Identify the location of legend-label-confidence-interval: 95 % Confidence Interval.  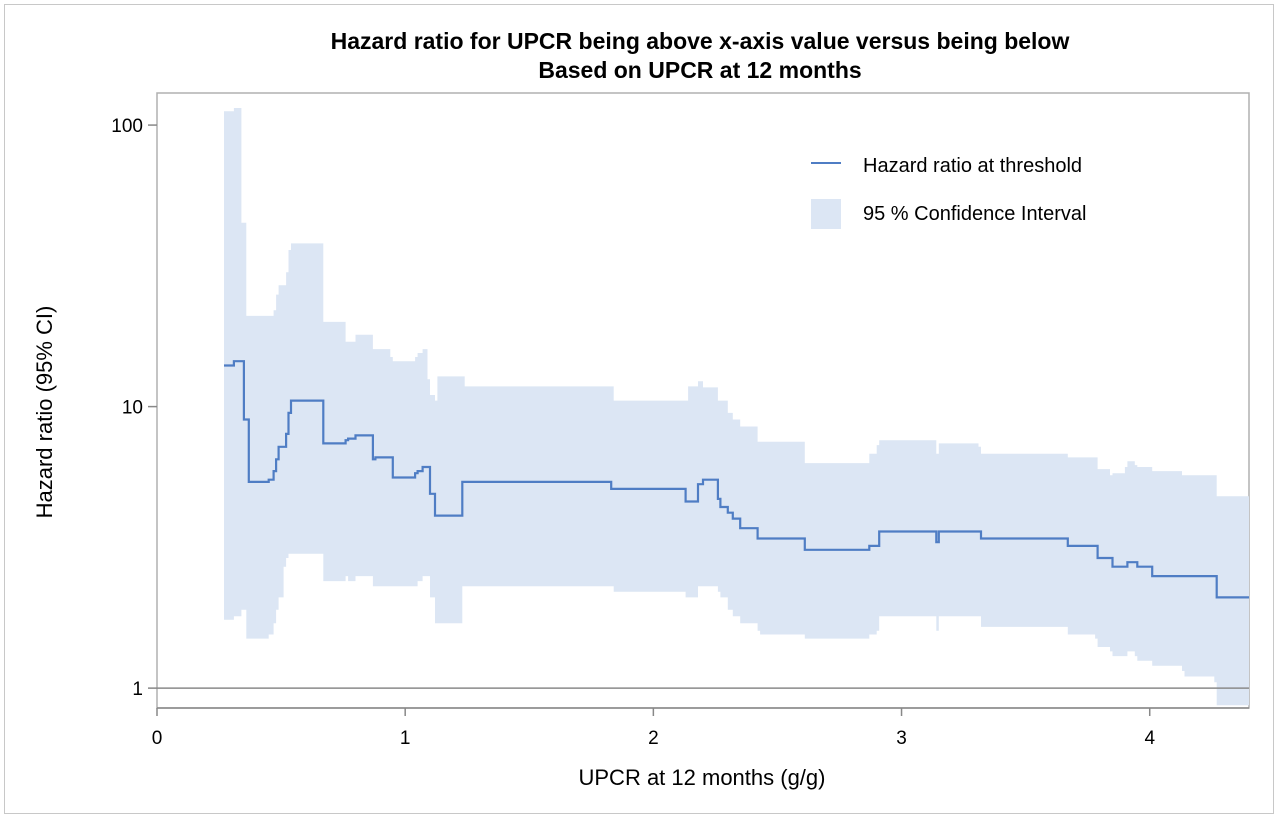
(974, 214).